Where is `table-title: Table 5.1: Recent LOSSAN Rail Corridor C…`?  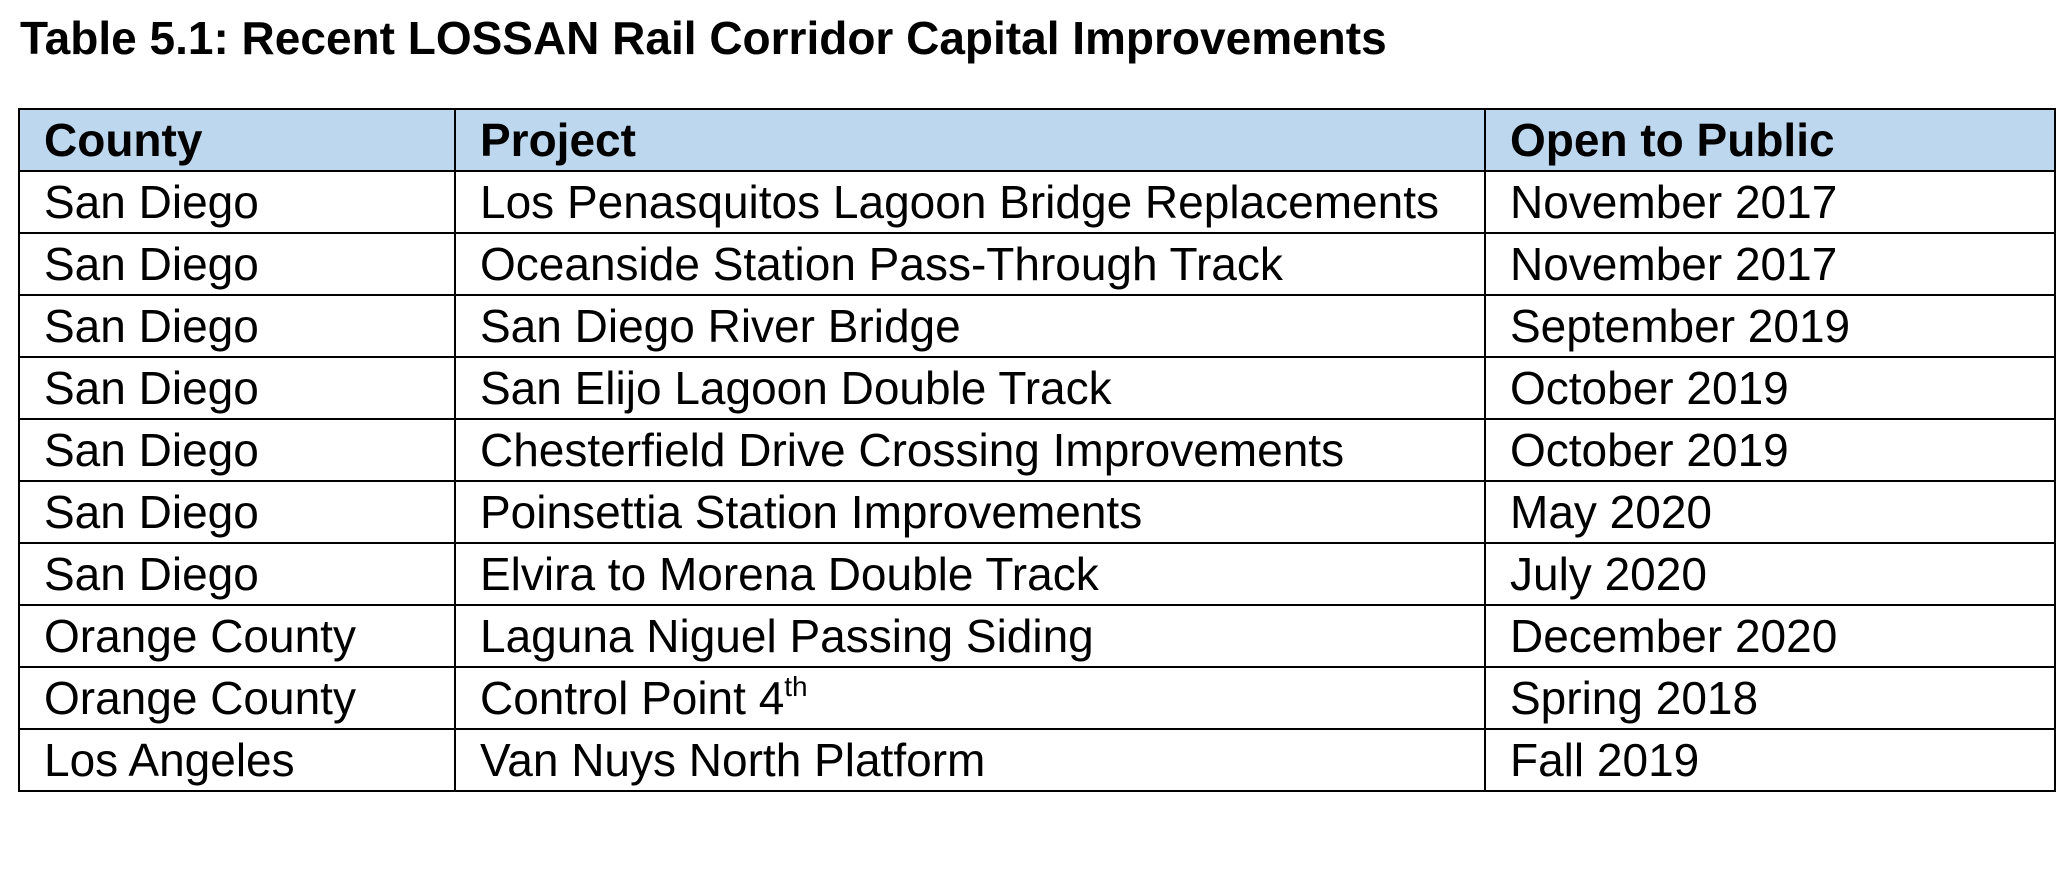 table-title: Table 5.1: Recent LOSSAN Rail Corridor C… is located at coordinates (703, 38).